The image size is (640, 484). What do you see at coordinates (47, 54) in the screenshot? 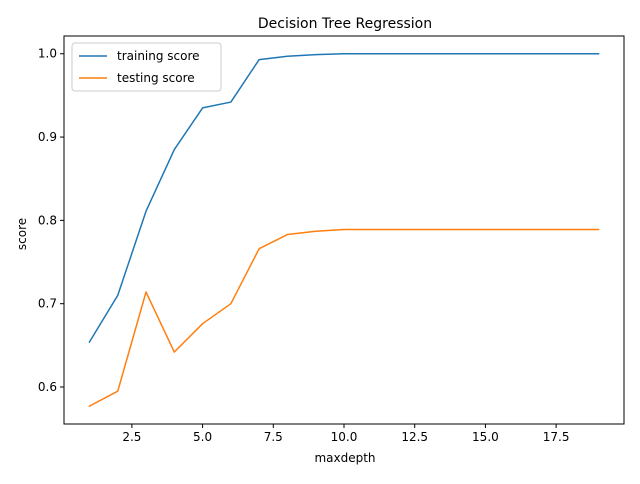
I see `y-tick-label: 1.0` at bounding box center [47, 54].